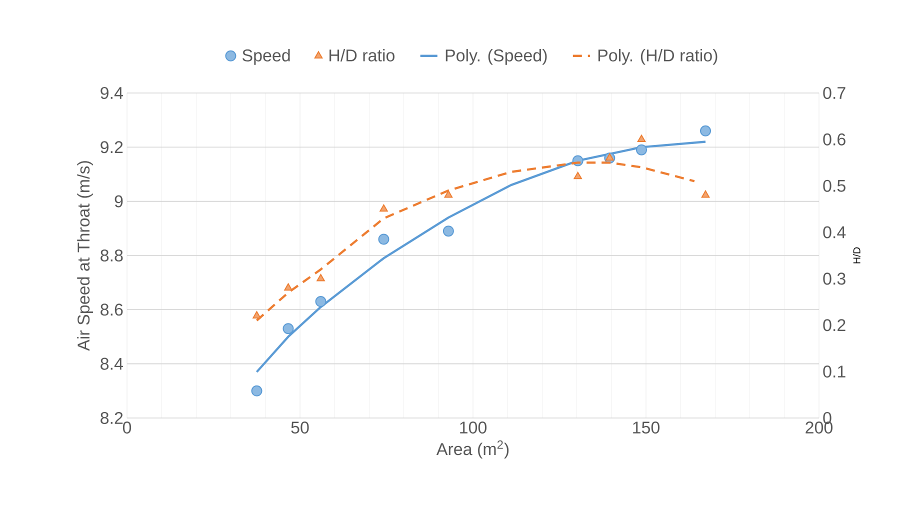 This screenshot has height=511, width=911. Describe the element at coordinates (834, 186) in the screenshot. I see `y2-tick-label: 0.5` at that location.